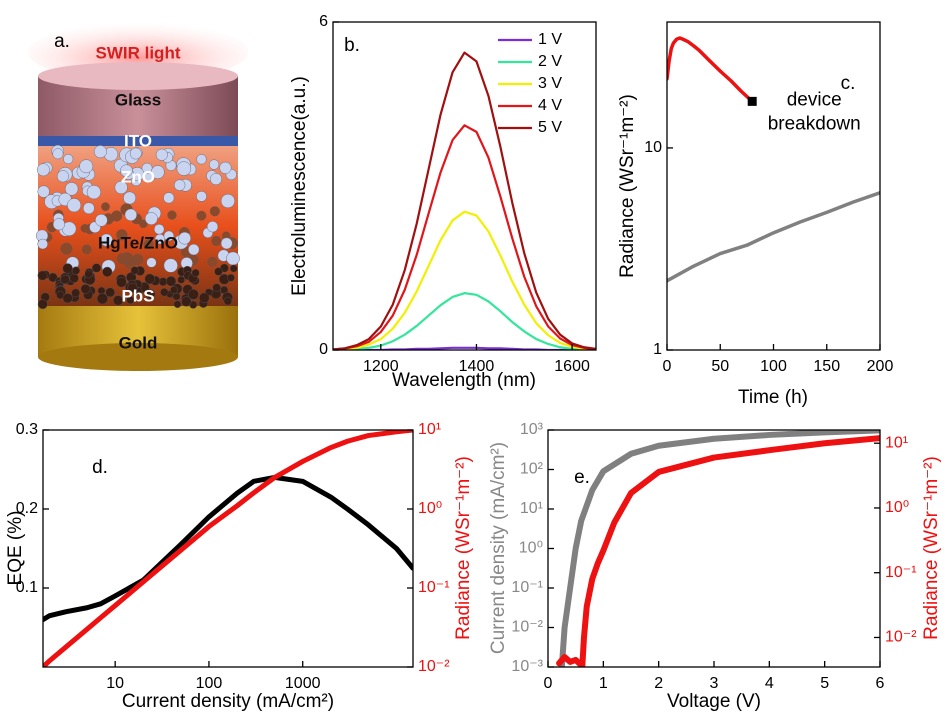 This screenshot has width=947, height=713. What do you see at coordinates (826, 366) in the screenshot?
I see `x-tick-label: 150` at bounding box center [826, 366].